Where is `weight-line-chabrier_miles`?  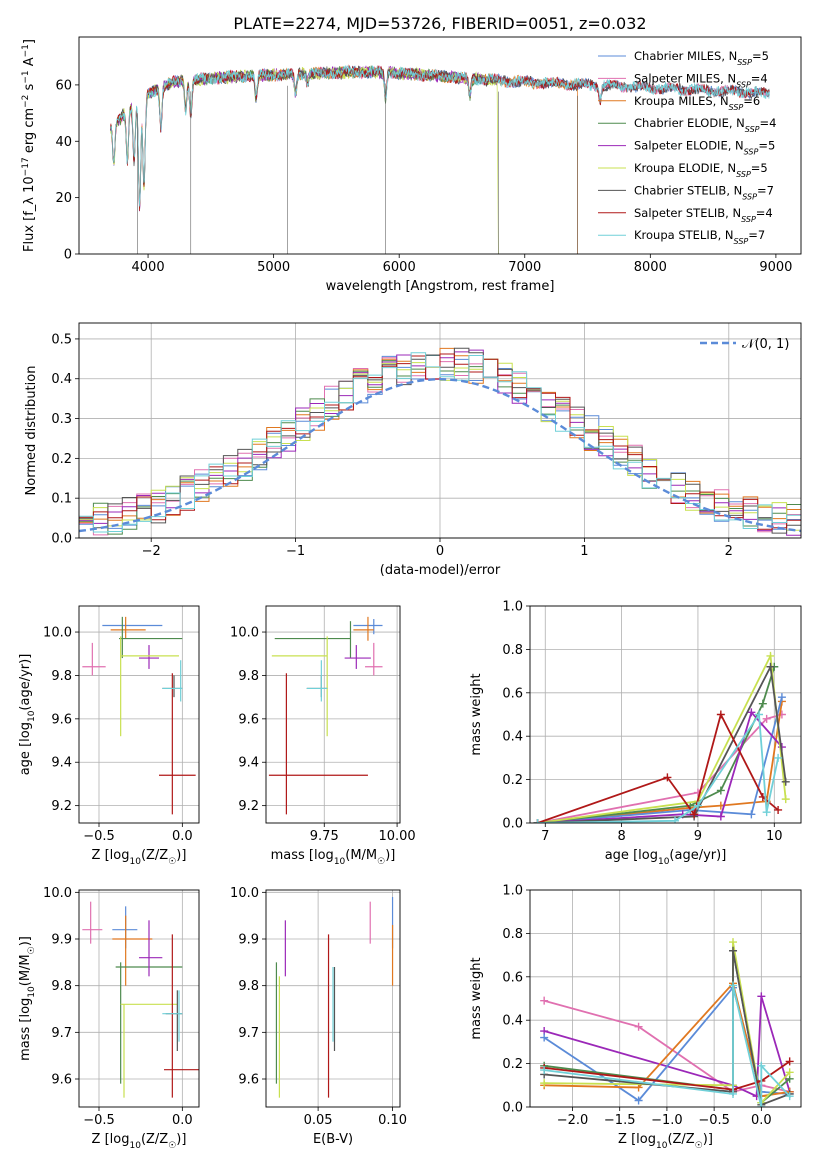
weight-line-chabrier_miles is located at coordinates (660, 759).